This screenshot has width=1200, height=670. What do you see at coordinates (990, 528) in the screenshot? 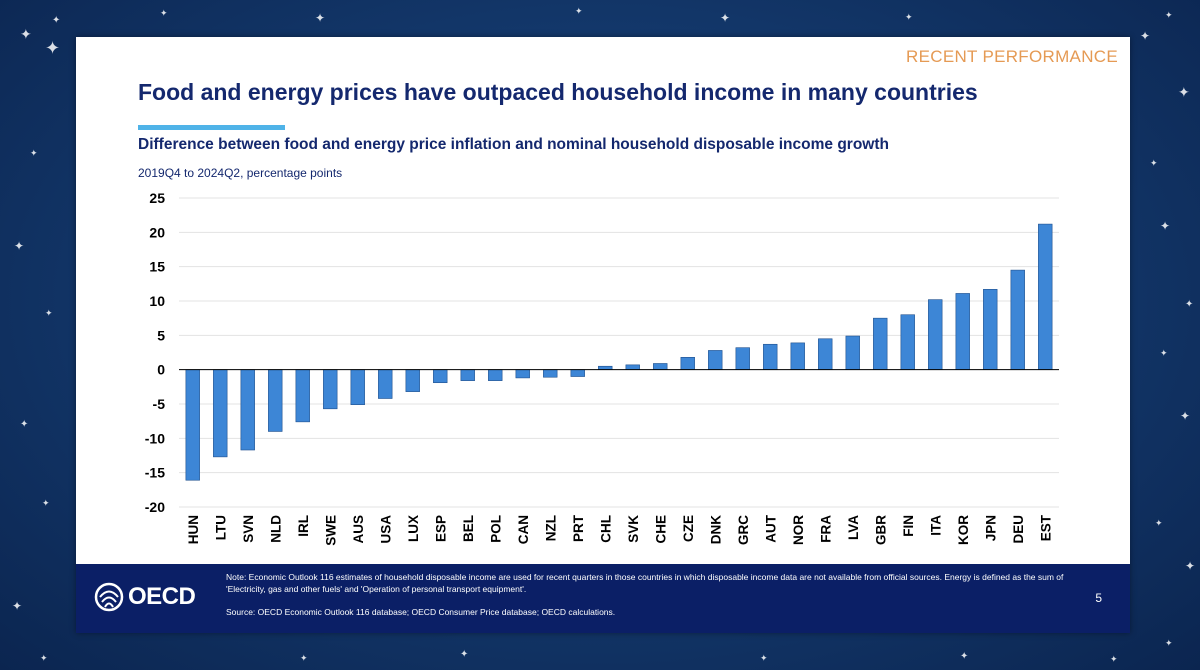
I see `x-category-label: JPN` at bounding box center [990, 528].